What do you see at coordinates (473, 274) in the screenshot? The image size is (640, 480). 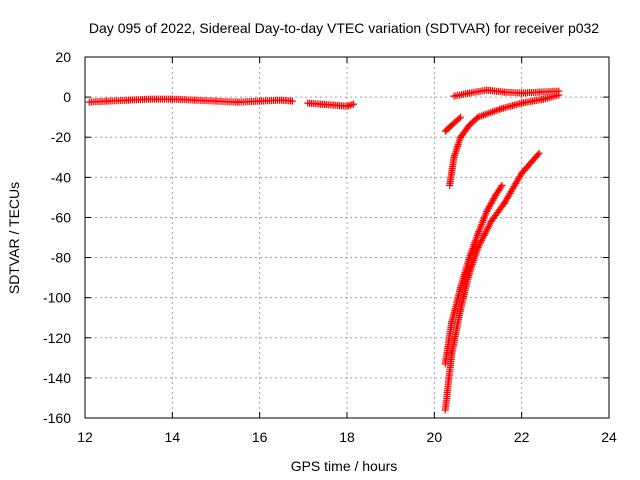 I see `series-arc6` at bounding box center [473, 274].